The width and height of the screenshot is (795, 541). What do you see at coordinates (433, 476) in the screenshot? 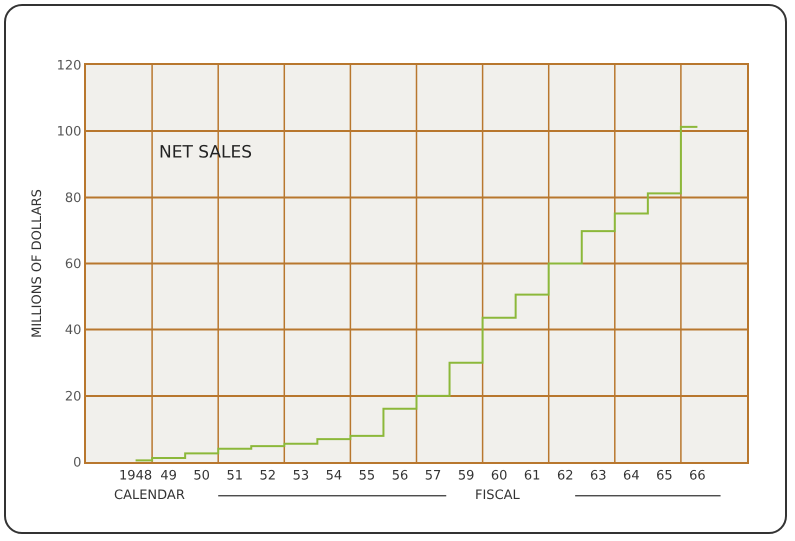
I see `x-tick-label: 57` at bounding box center [433, 476].